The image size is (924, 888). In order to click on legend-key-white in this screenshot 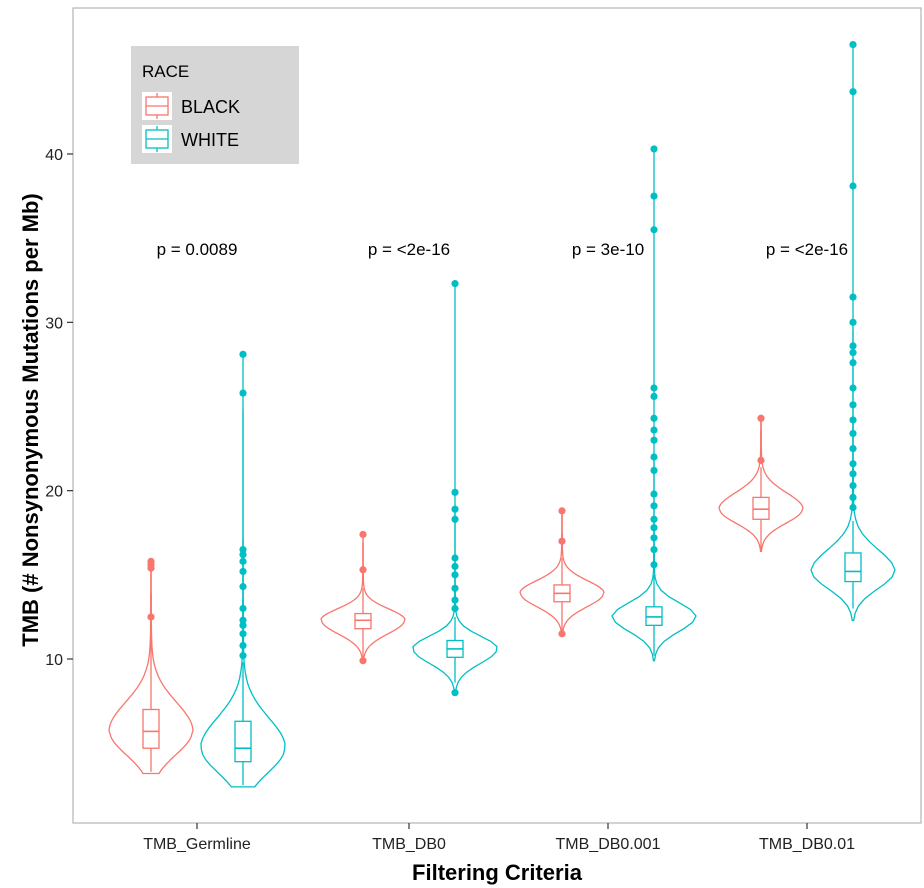, I will do `click(157, 139)`.